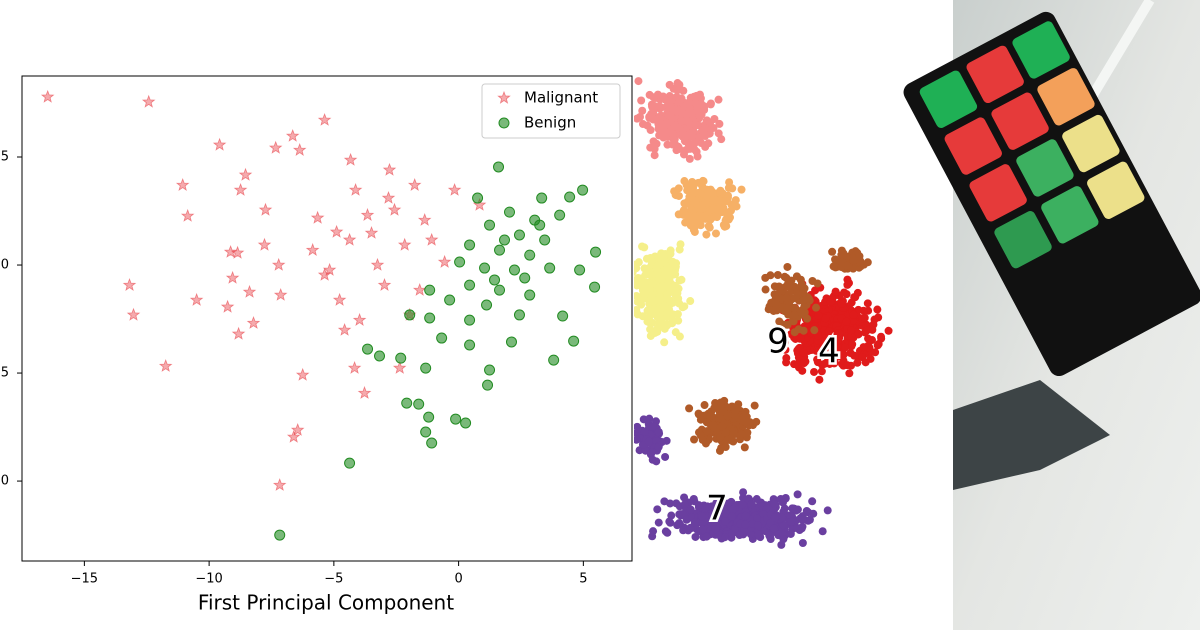  What do you see at coordinates (208, 579) in the screenshot?
I see `x-tick-label: −10` at bounding box center [208, 579].